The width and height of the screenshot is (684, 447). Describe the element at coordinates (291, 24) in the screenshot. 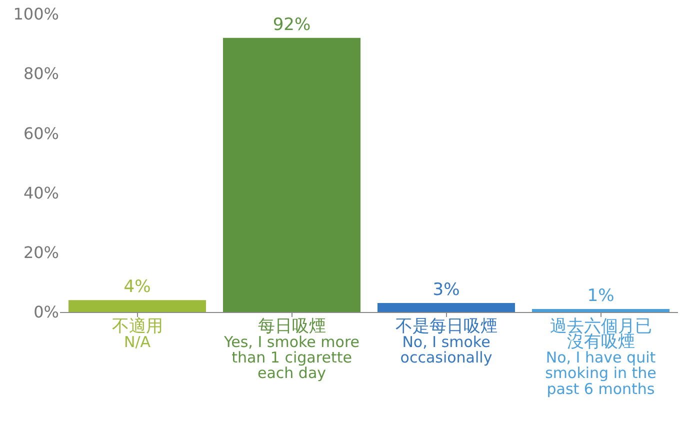

I see `data-label: 92%` at that location.